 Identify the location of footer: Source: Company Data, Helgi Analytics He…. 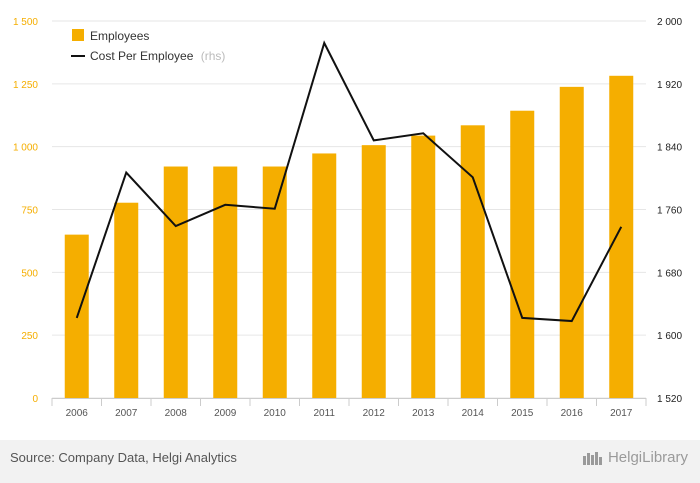
(350, 461).